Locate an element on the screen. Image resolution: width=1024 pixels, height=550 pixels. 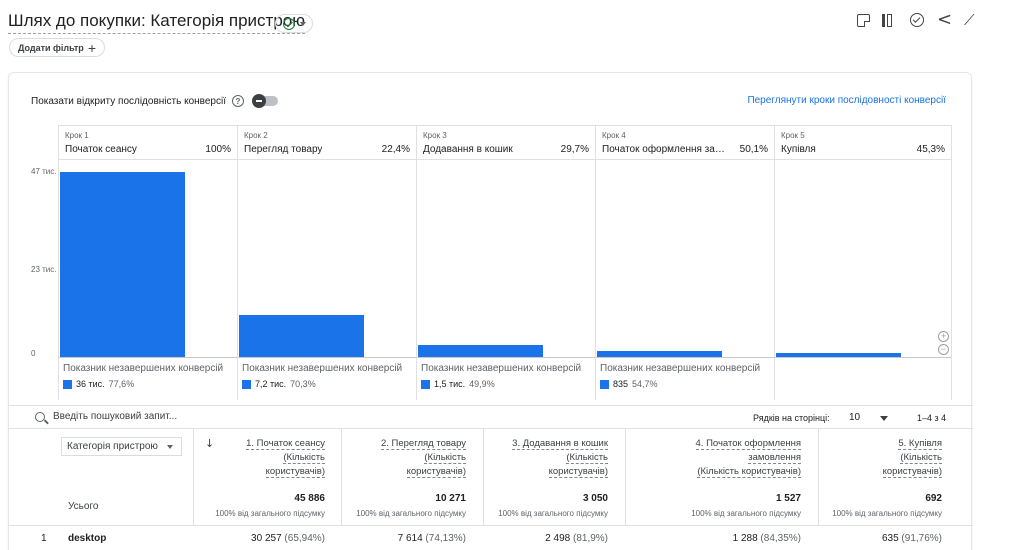
zoom-in-icon: + is located at coordinates (943, 336).